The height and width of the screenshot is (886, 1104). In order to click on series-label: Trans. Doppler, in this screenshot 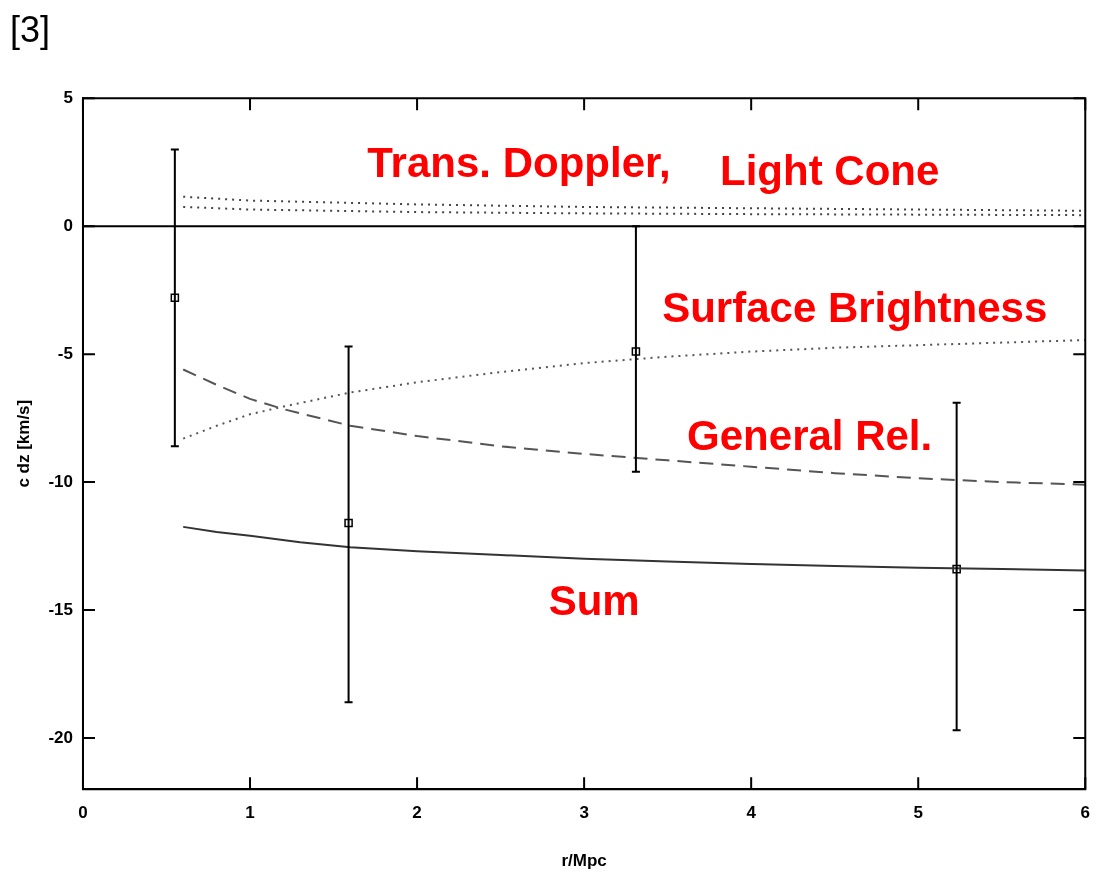, I will do `click(519, 162)`.